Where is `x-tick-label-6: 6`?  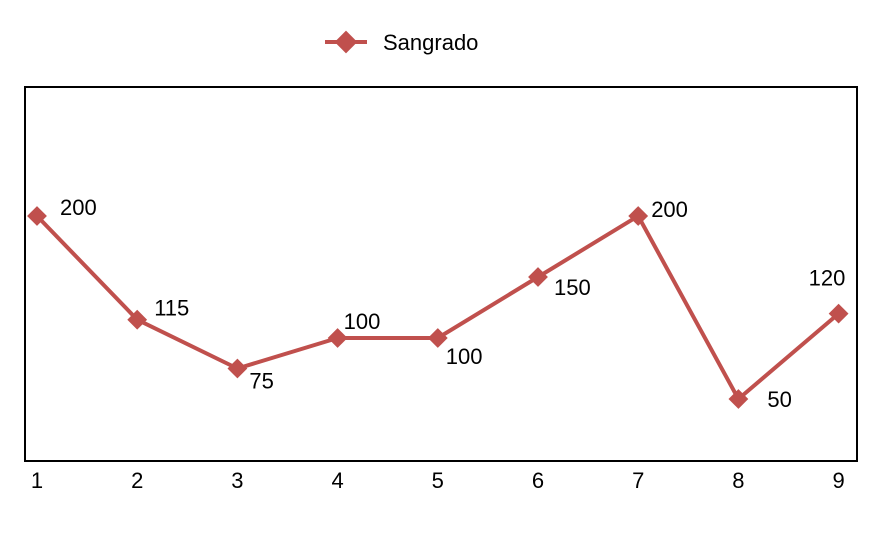 x-tick-label-6: 6 is located at coordinates (538, 480).